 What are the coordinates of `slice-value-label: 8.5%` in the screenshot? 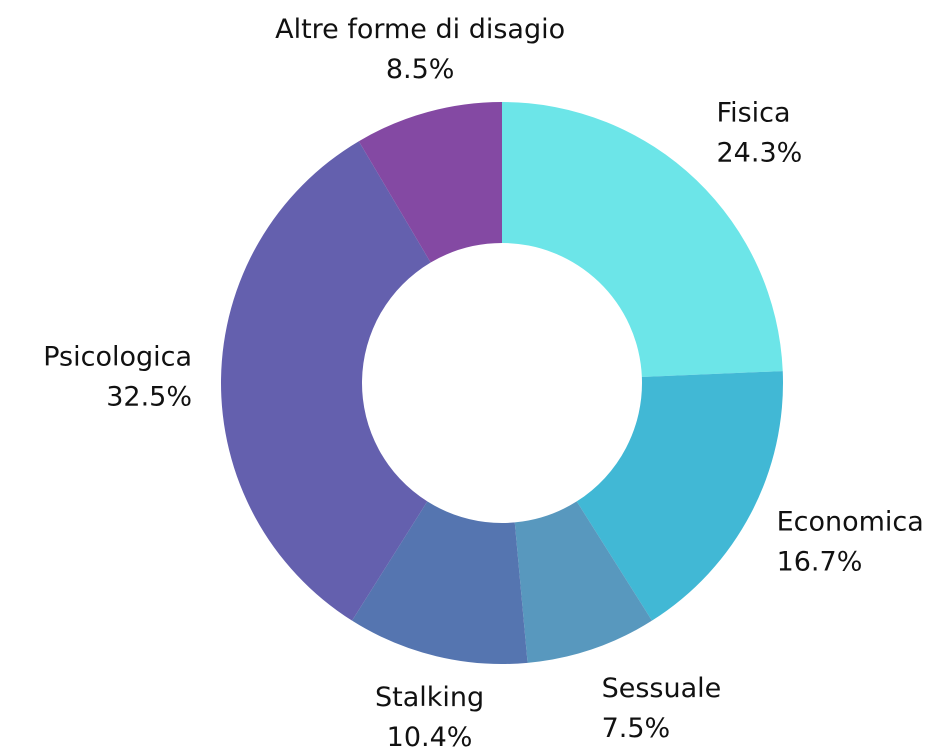 It's located at (420, 69).